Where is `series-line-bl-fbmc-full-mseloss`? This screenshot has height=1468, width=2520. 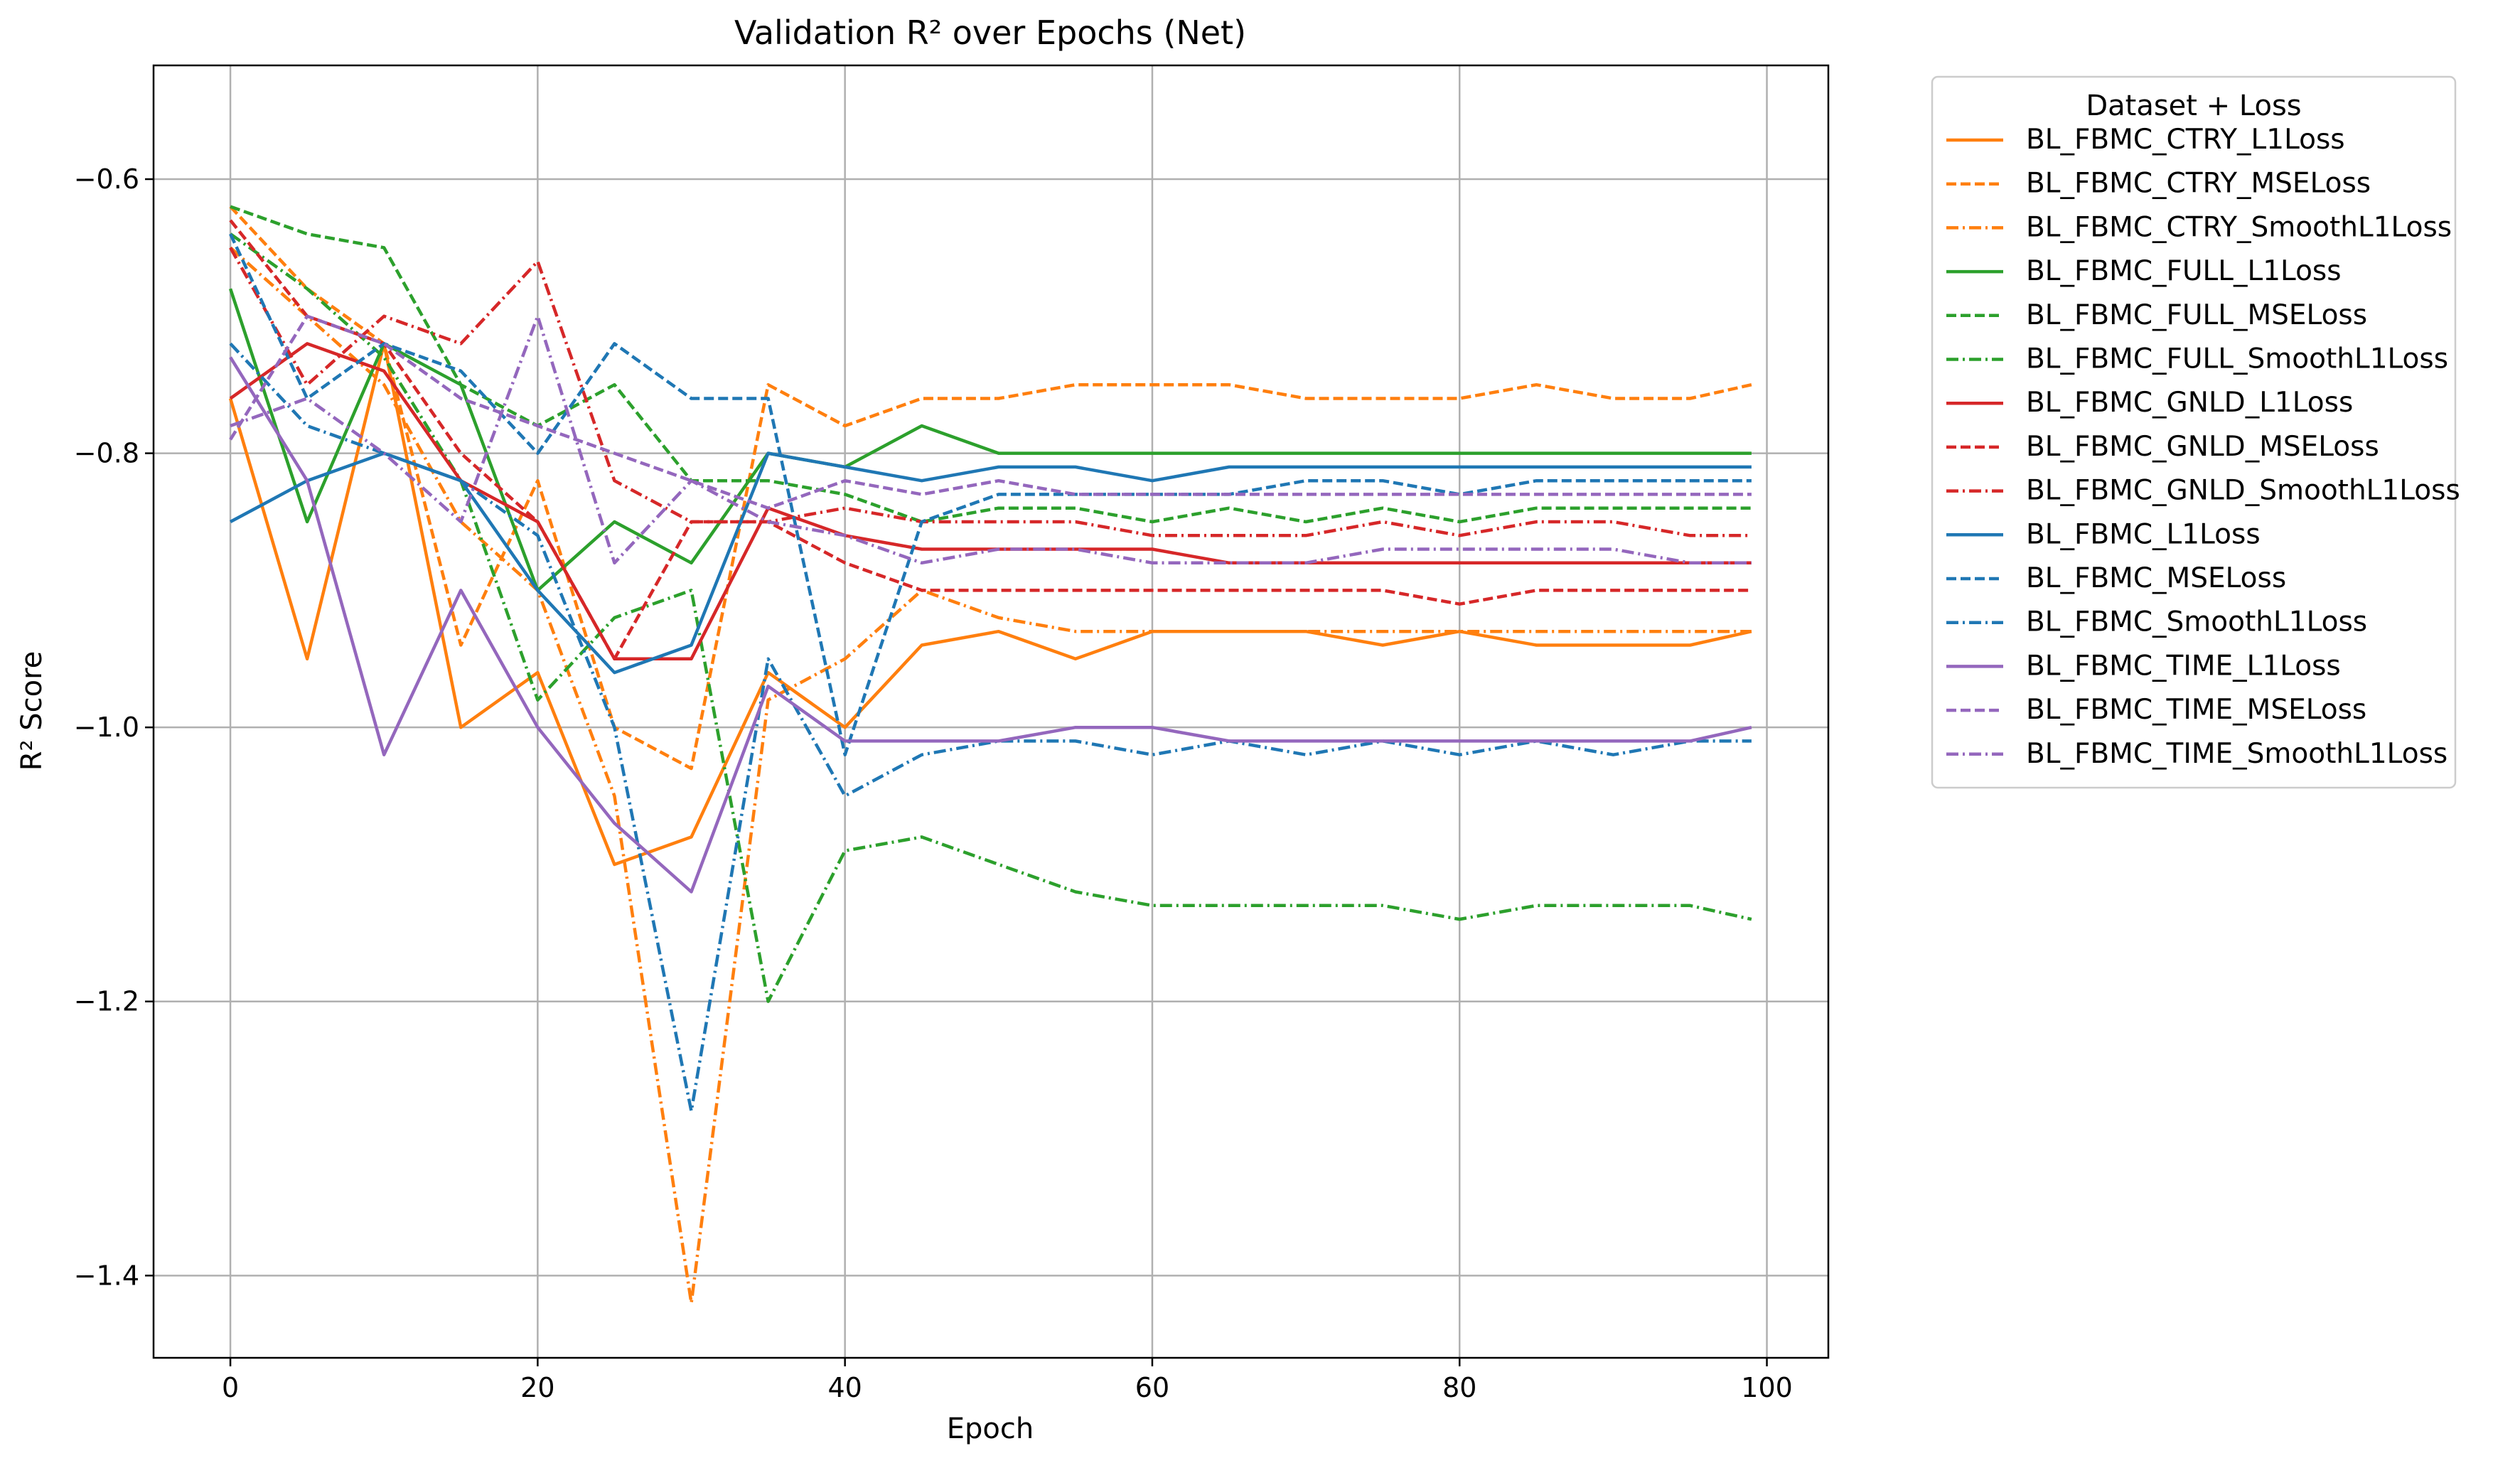 series-line-bl-fbmc-full-mseloss is located at coordinates (991, 364).